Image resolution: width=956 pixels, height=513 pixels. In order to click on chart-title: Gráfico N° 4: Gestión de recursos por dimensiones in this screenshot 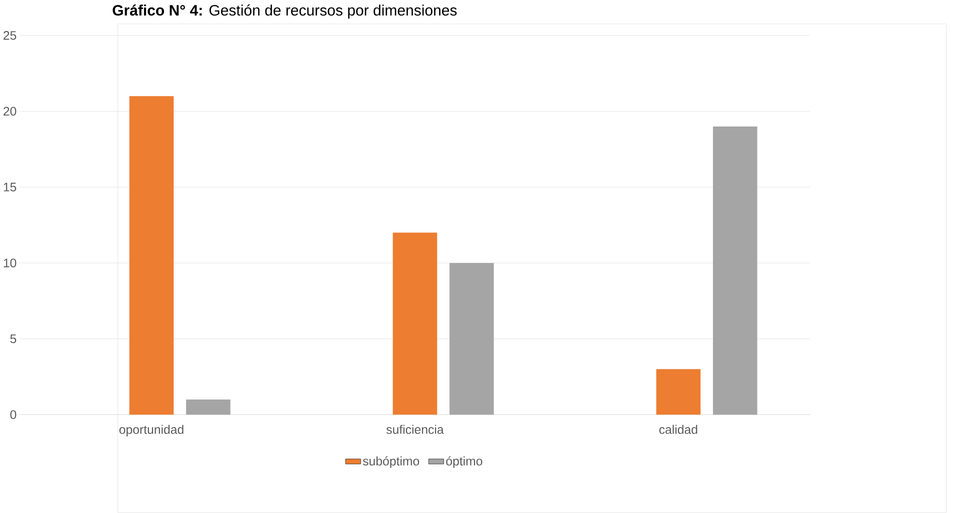, I will do `click(284, 11)`.